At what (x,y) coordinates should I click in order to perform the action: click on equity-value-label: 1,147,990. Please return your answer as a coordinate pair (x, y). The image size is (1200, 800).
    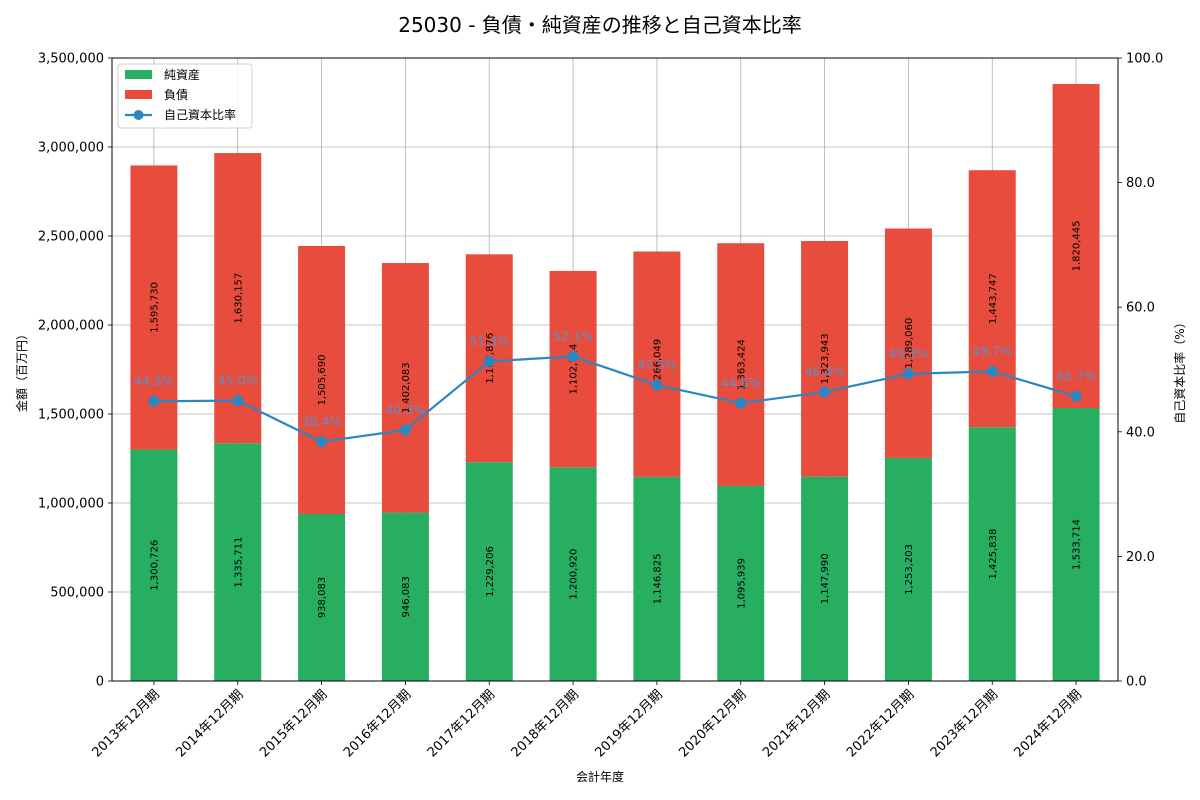
    Looking at the image, I should click on (825, 578).